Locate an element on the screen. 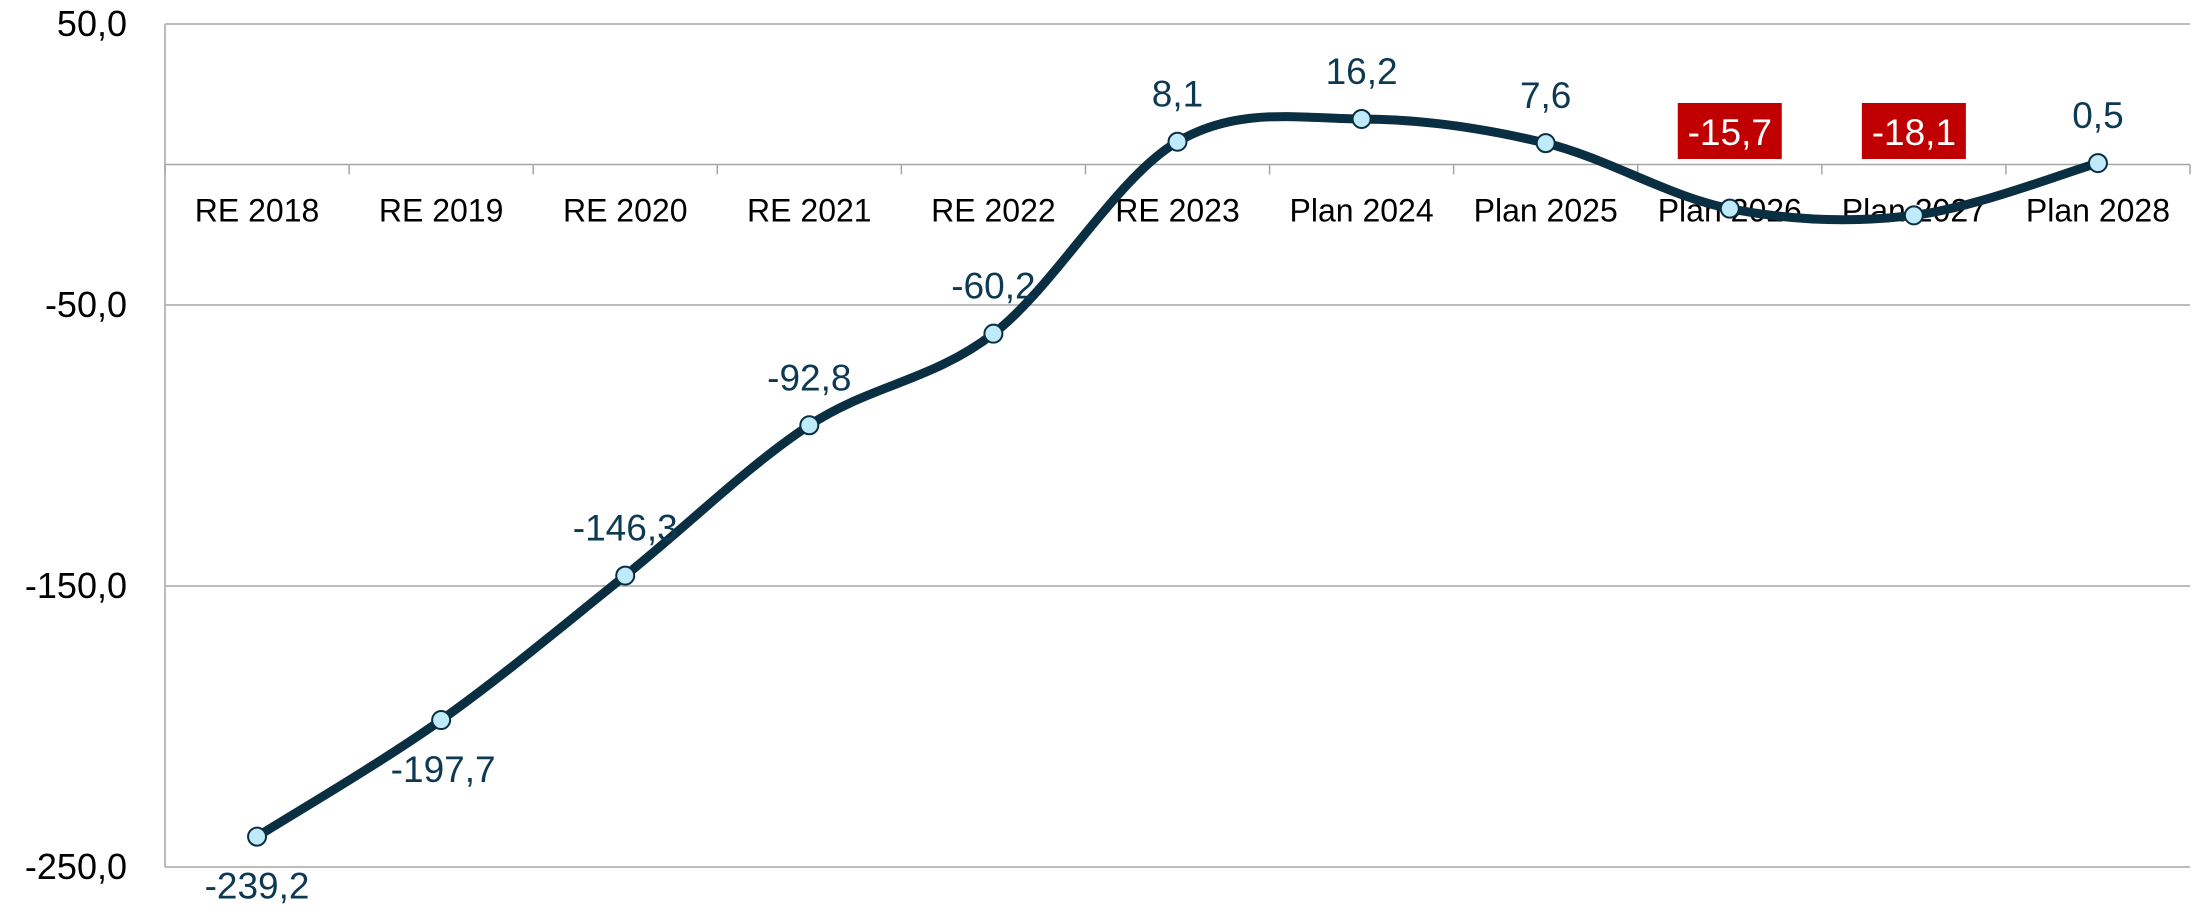  x-tick-label: RE 2019 is located at coordinates (441, 211).